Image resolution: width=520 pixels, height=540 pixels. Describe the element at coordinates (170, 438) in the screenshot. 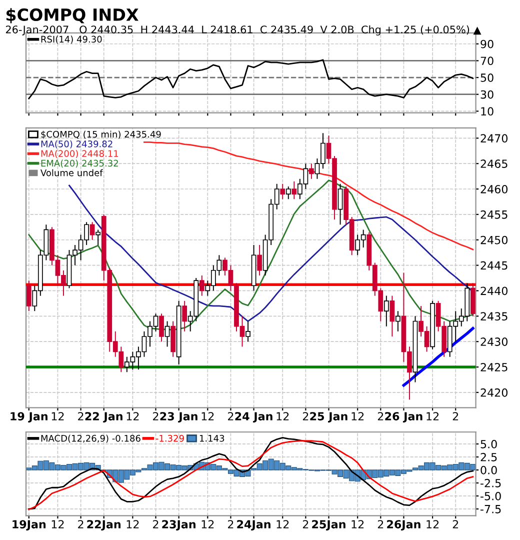

I see `legend-label: -1.329` at that location.